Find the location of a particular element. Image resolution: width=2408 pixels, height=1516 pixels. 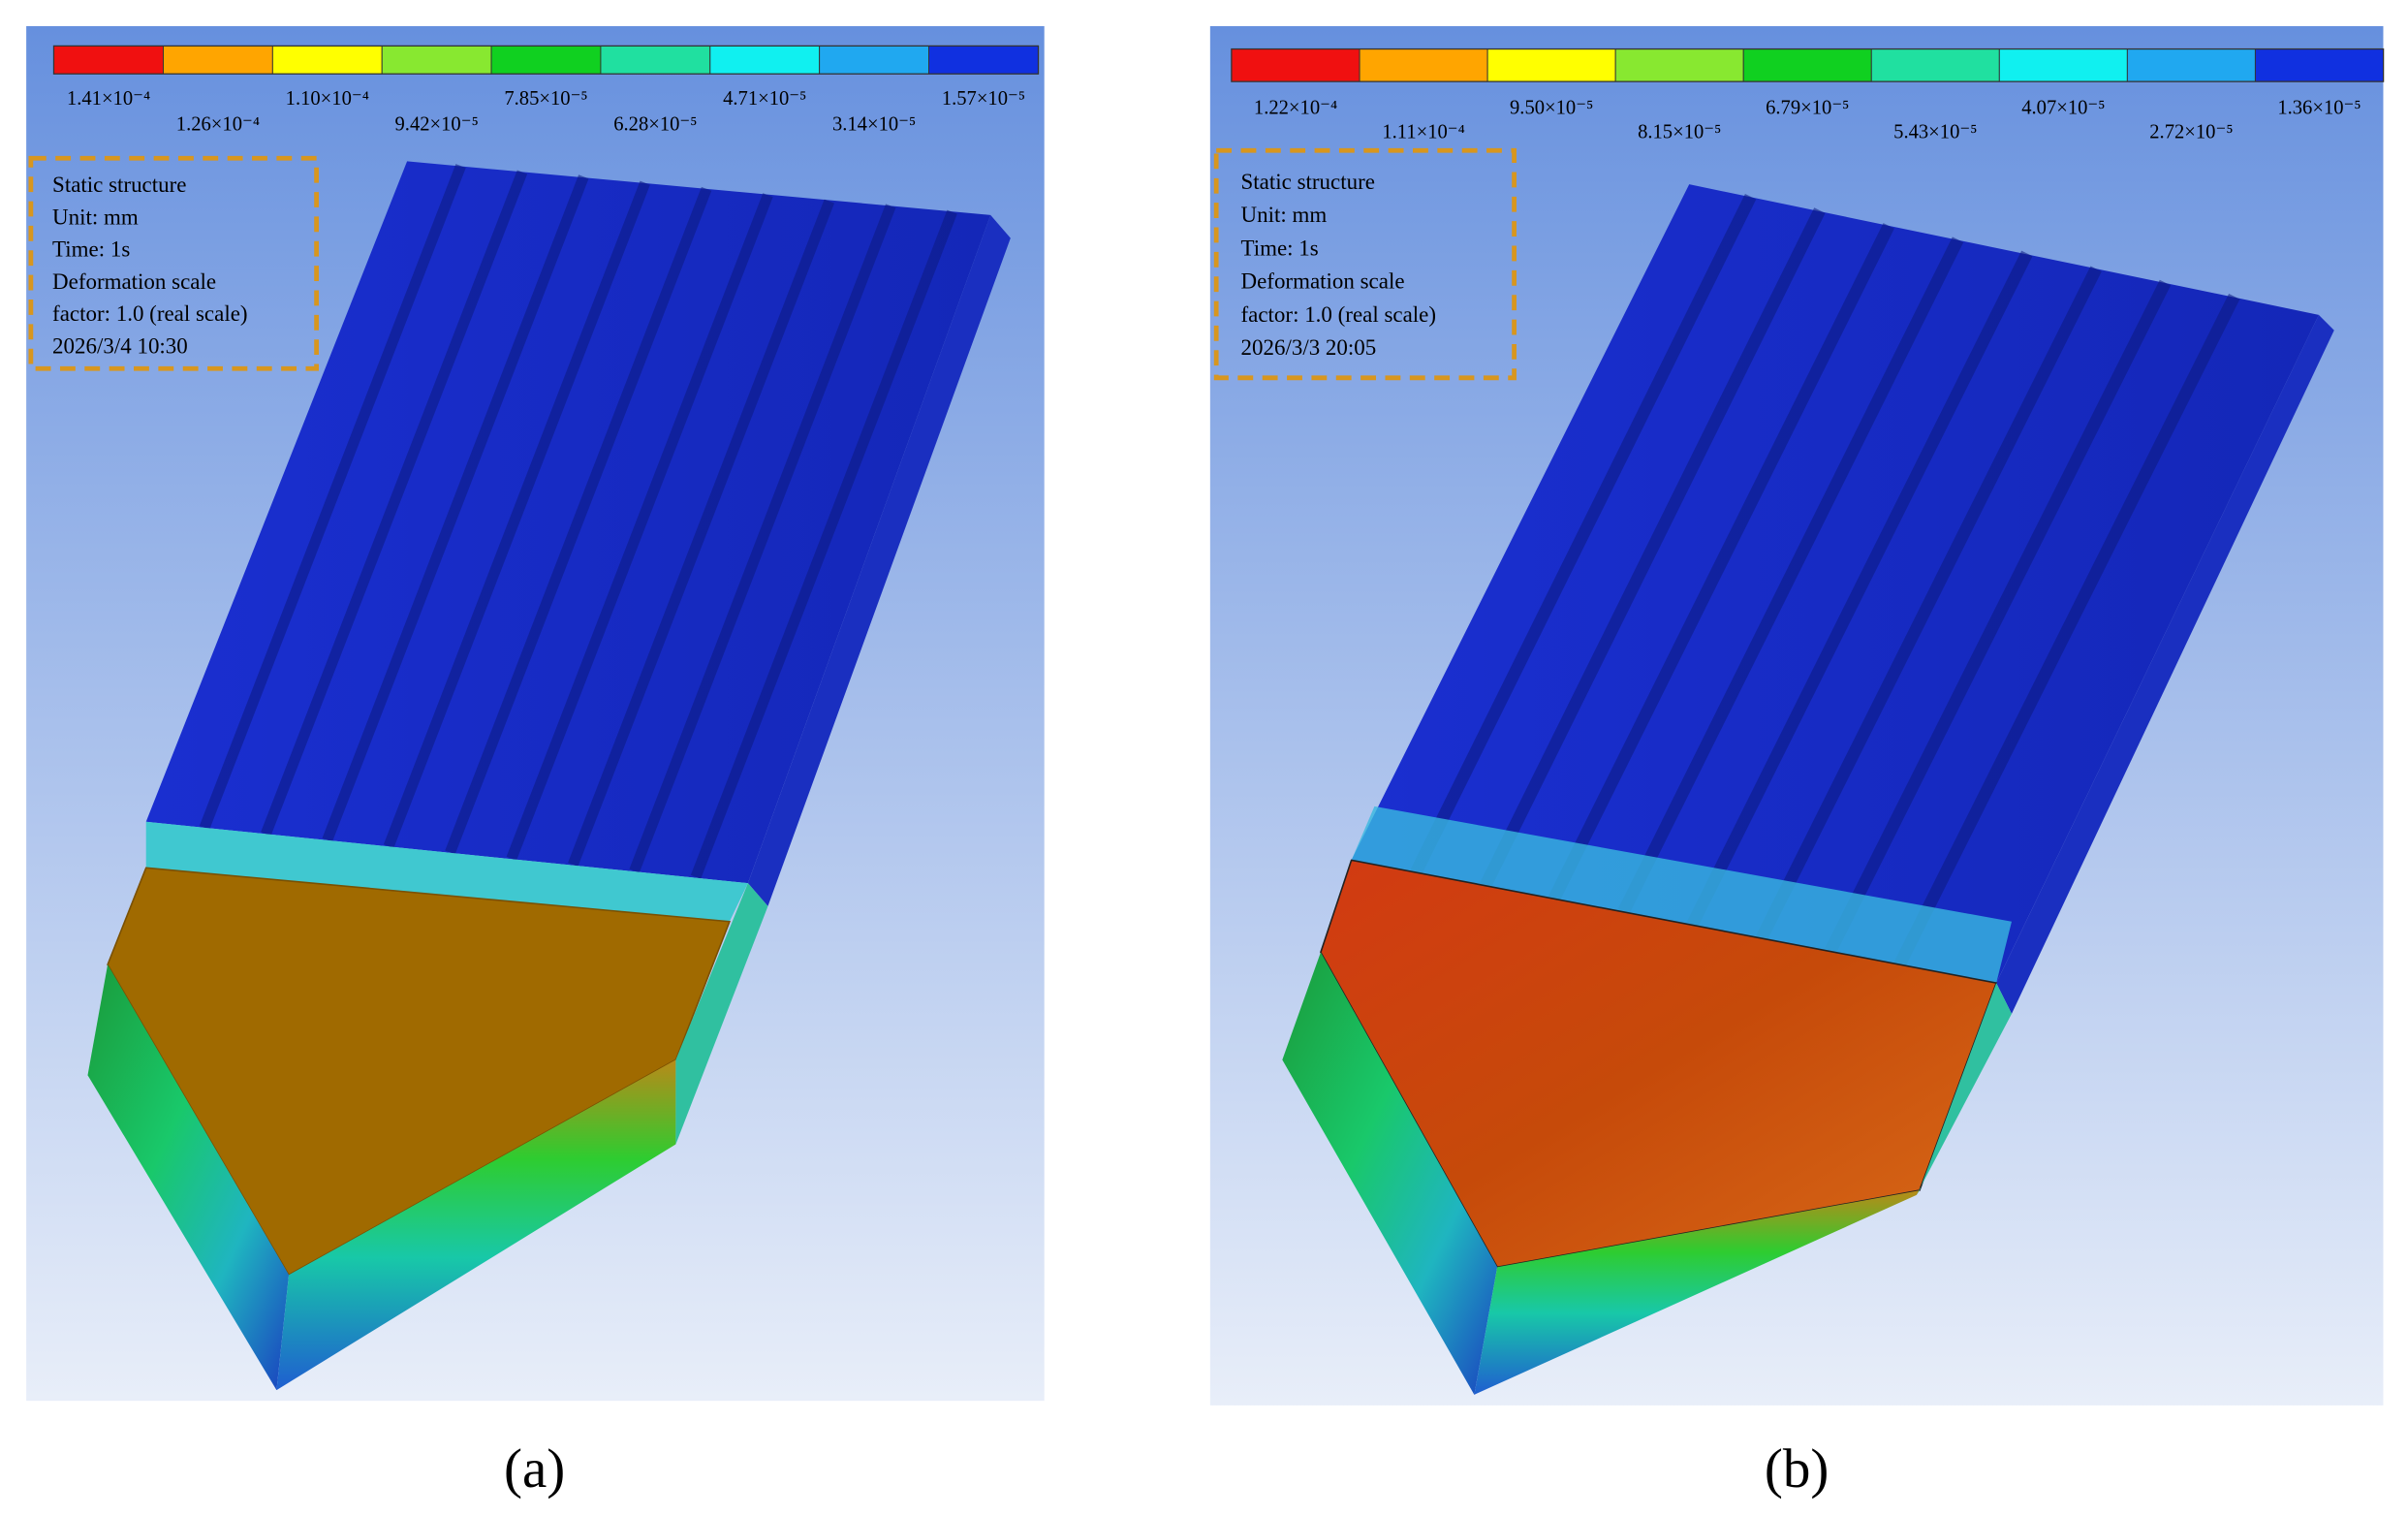

legend-label: 6.28×10⁻⁵ is located at coordinates (655, 125).